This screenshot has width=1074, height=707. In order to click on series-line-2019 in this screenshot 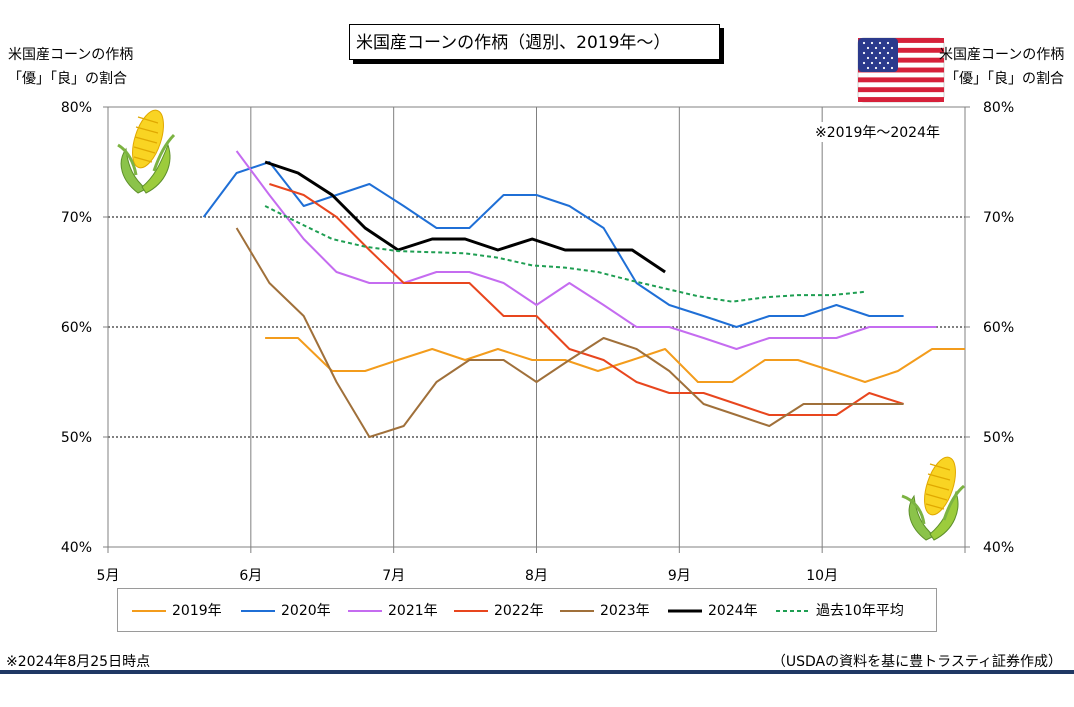, I will do `click(615, 360)`.